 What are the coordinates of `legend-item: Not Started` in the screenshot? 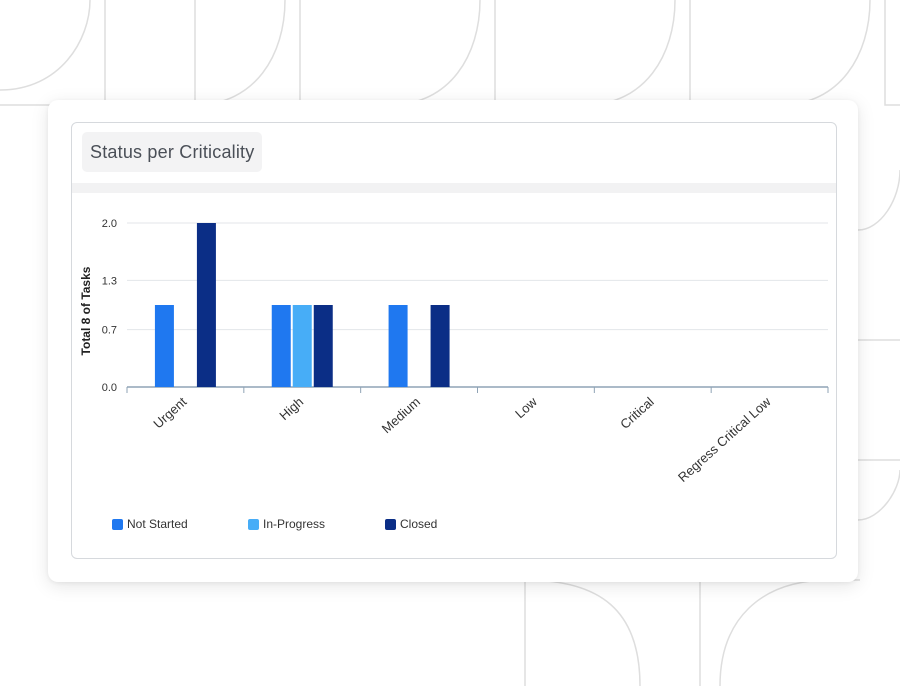 It's located at (150, 524).